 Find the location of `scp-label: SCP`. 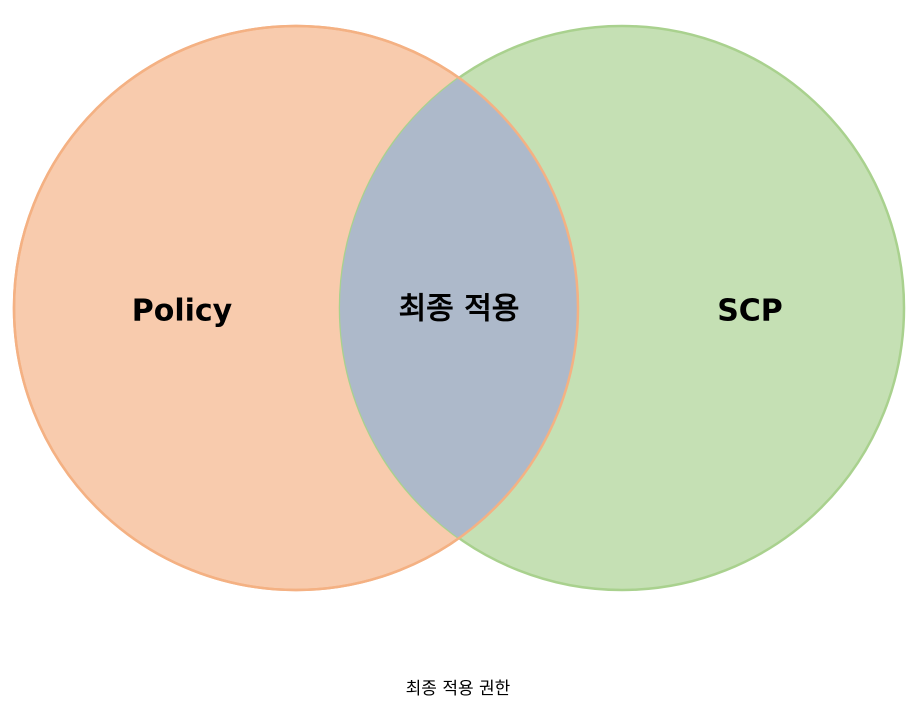

scp-label: SCP is located at coordinates (750, 311).